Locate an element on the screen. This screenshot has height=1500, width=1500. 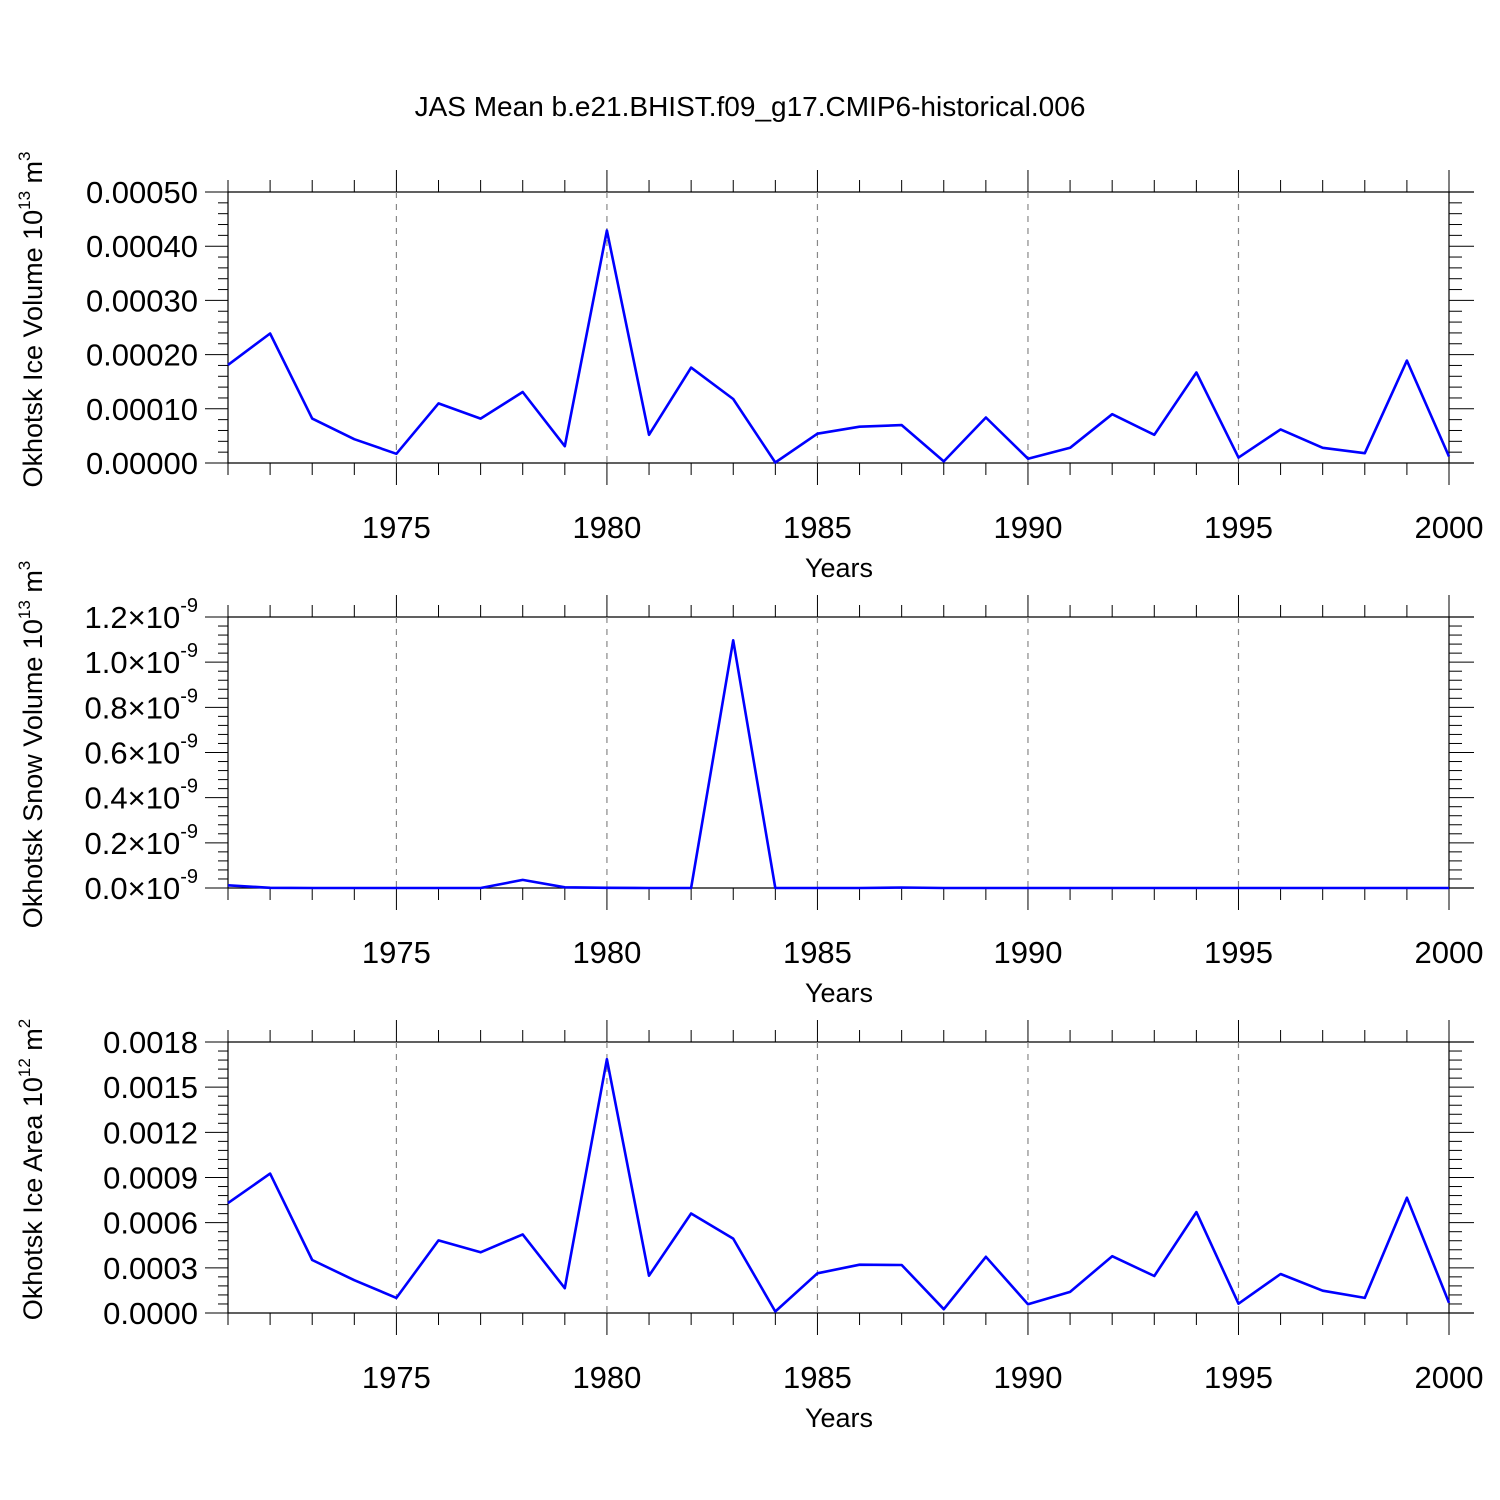
y-tick-label: 1.0×10⁻⁹ is located at coordinates (142, 660).